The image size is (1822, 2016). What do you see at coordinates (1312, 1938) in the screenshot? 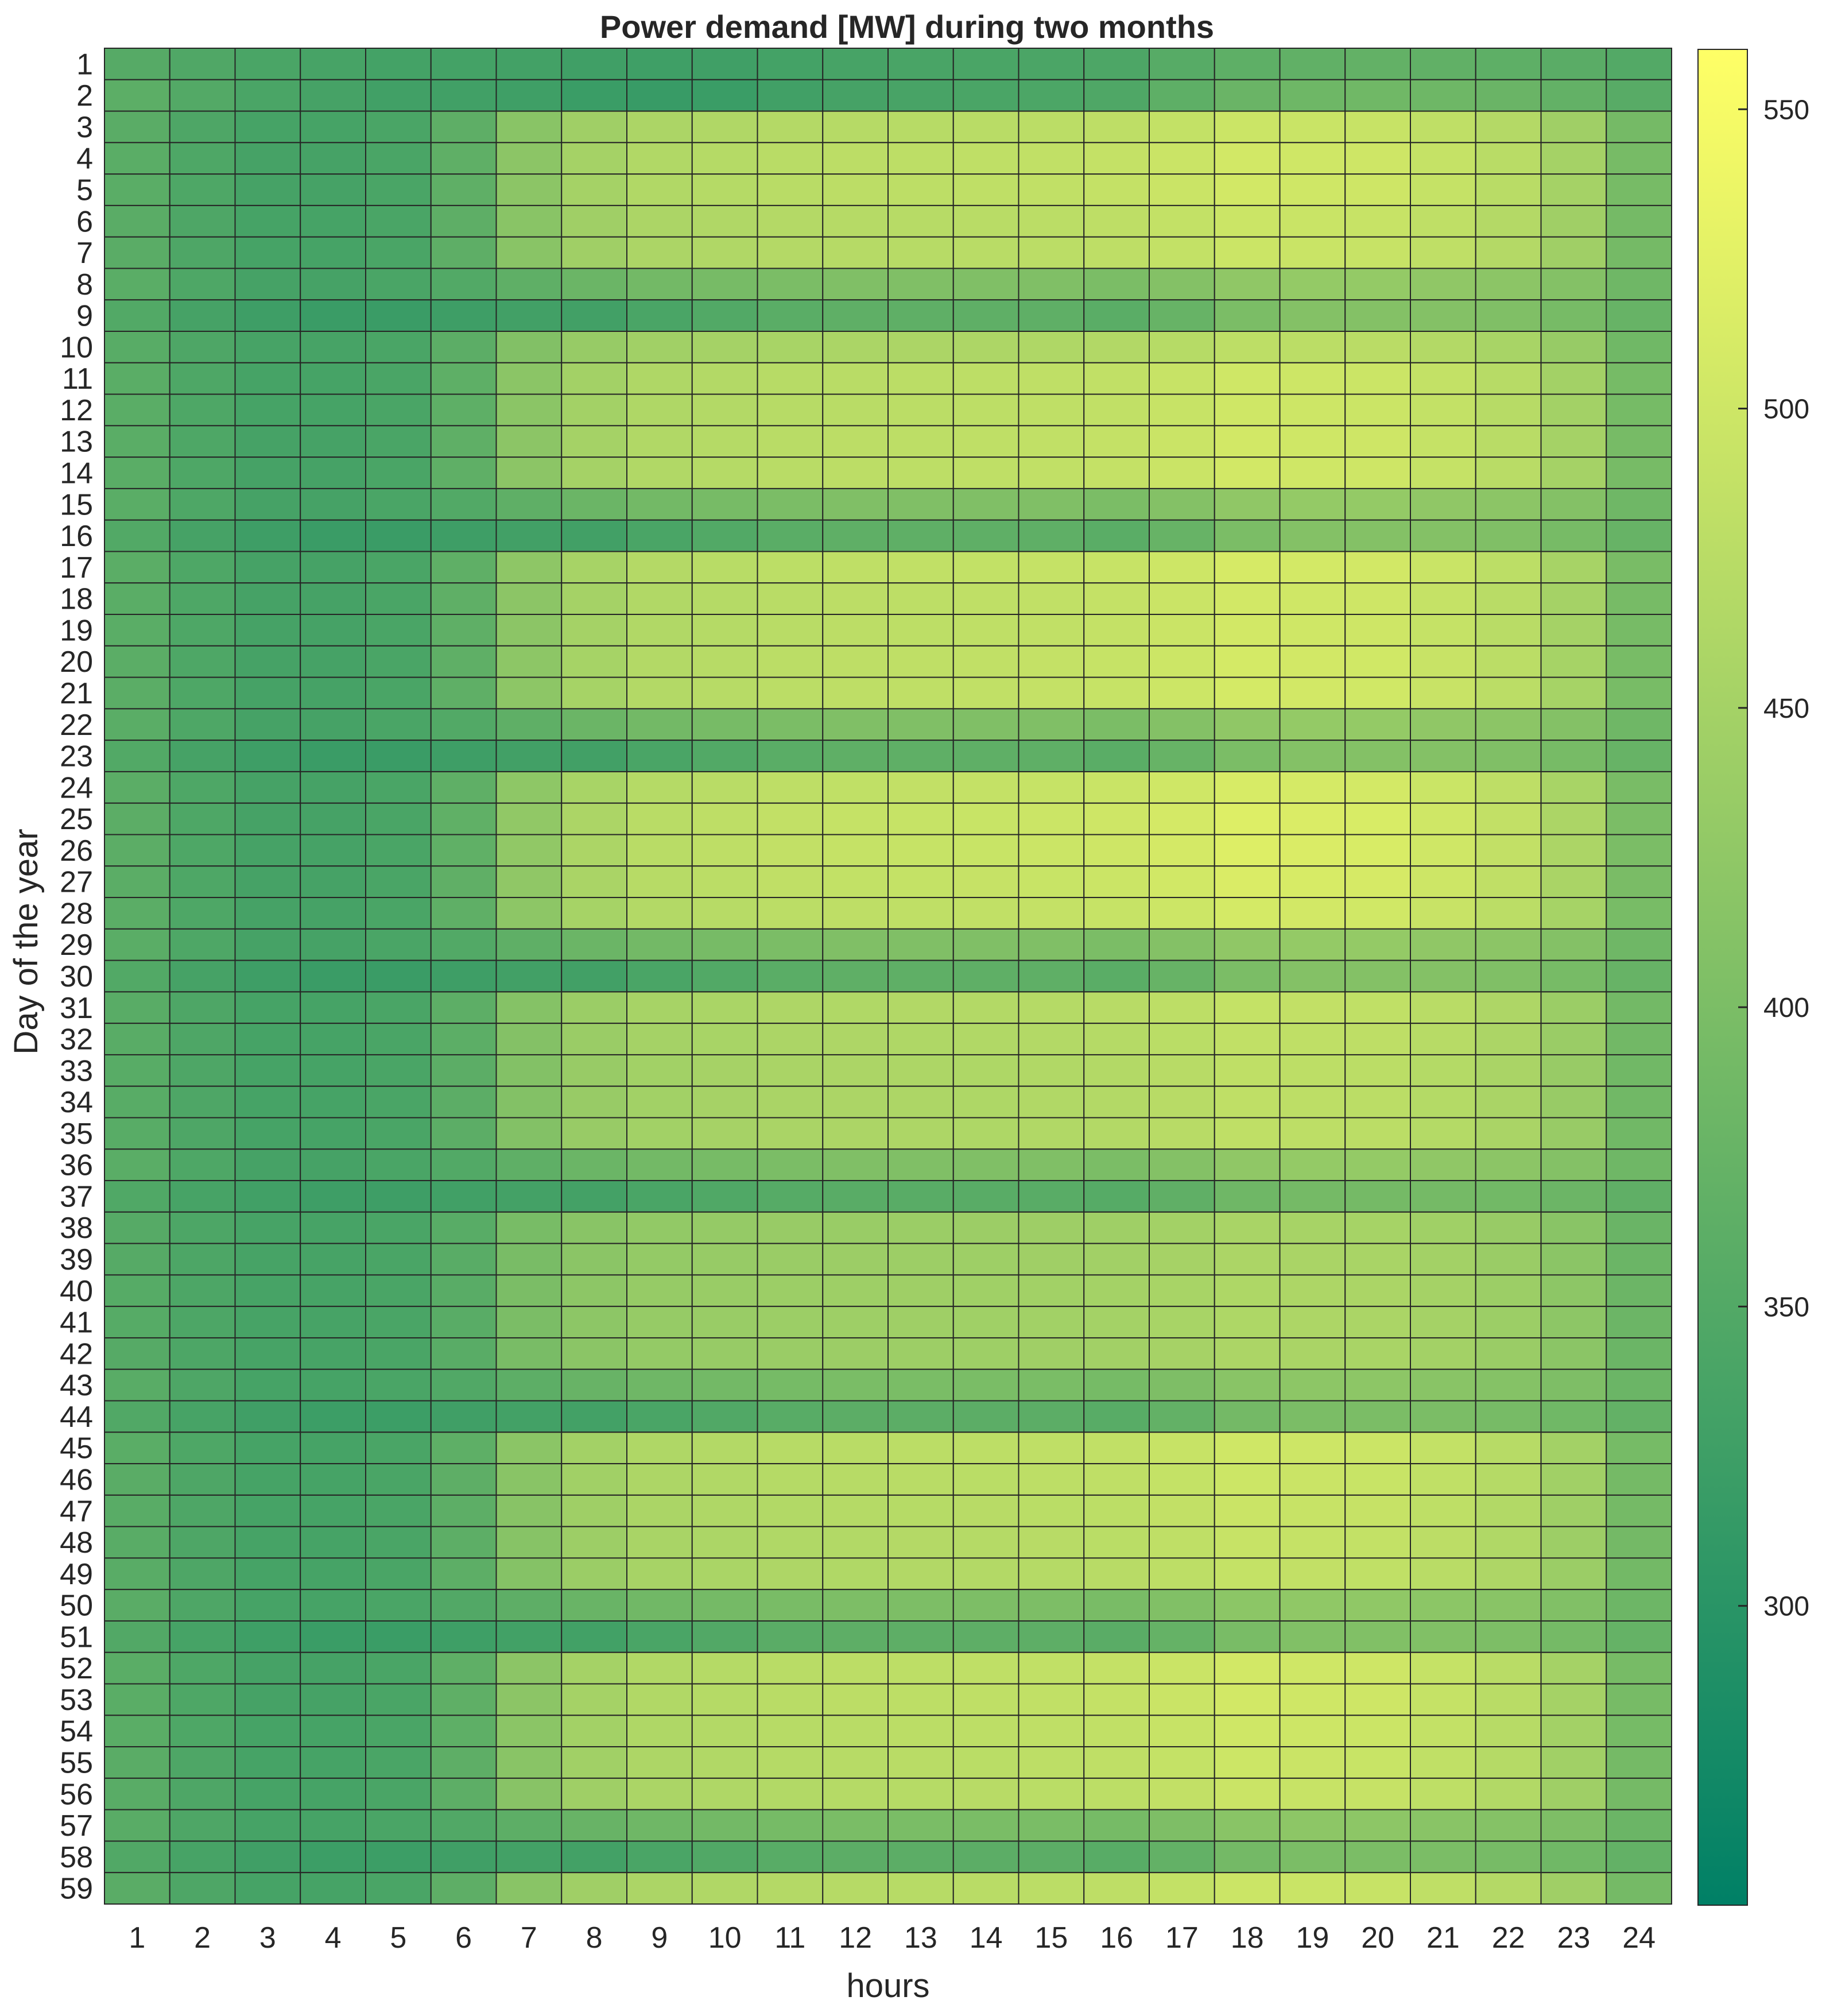
I see `x-tick-label: 19` at bounding box center [1312, 1938].